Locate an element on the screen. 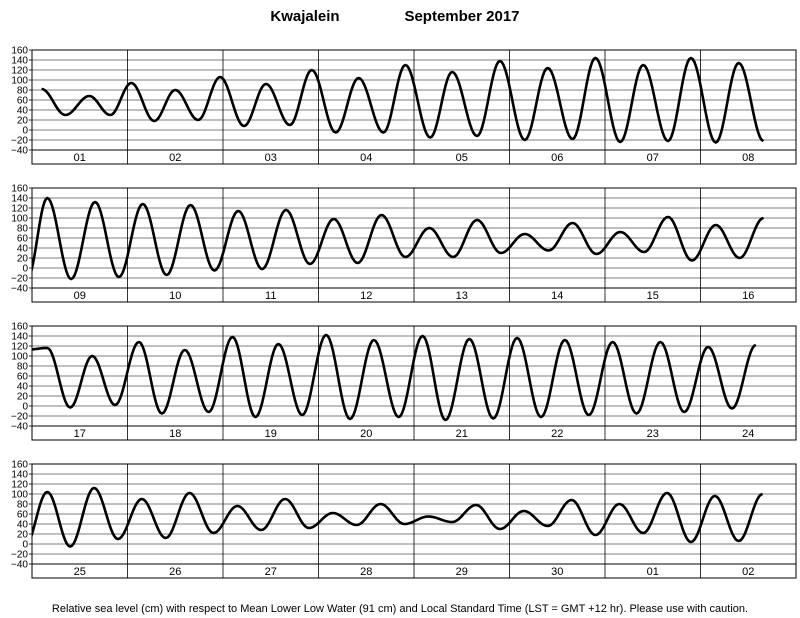 The width and height of the screenshot is (800, 618). day-label: 30 is located at coordinates (557, 572).